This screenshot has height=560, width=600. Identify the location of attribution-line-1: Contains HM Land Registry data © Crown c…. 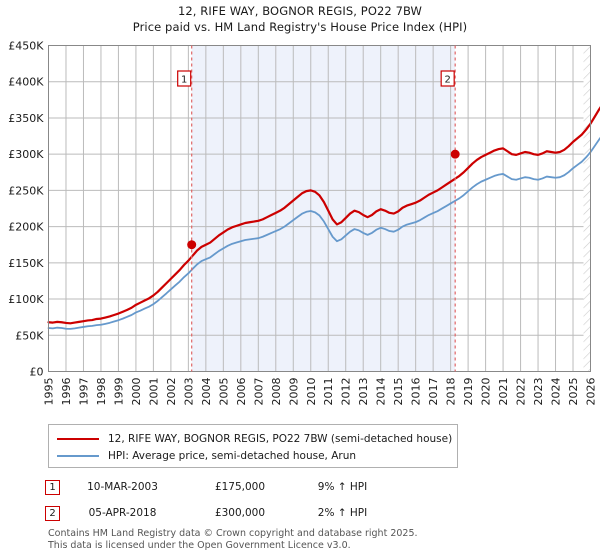
(233, 533).